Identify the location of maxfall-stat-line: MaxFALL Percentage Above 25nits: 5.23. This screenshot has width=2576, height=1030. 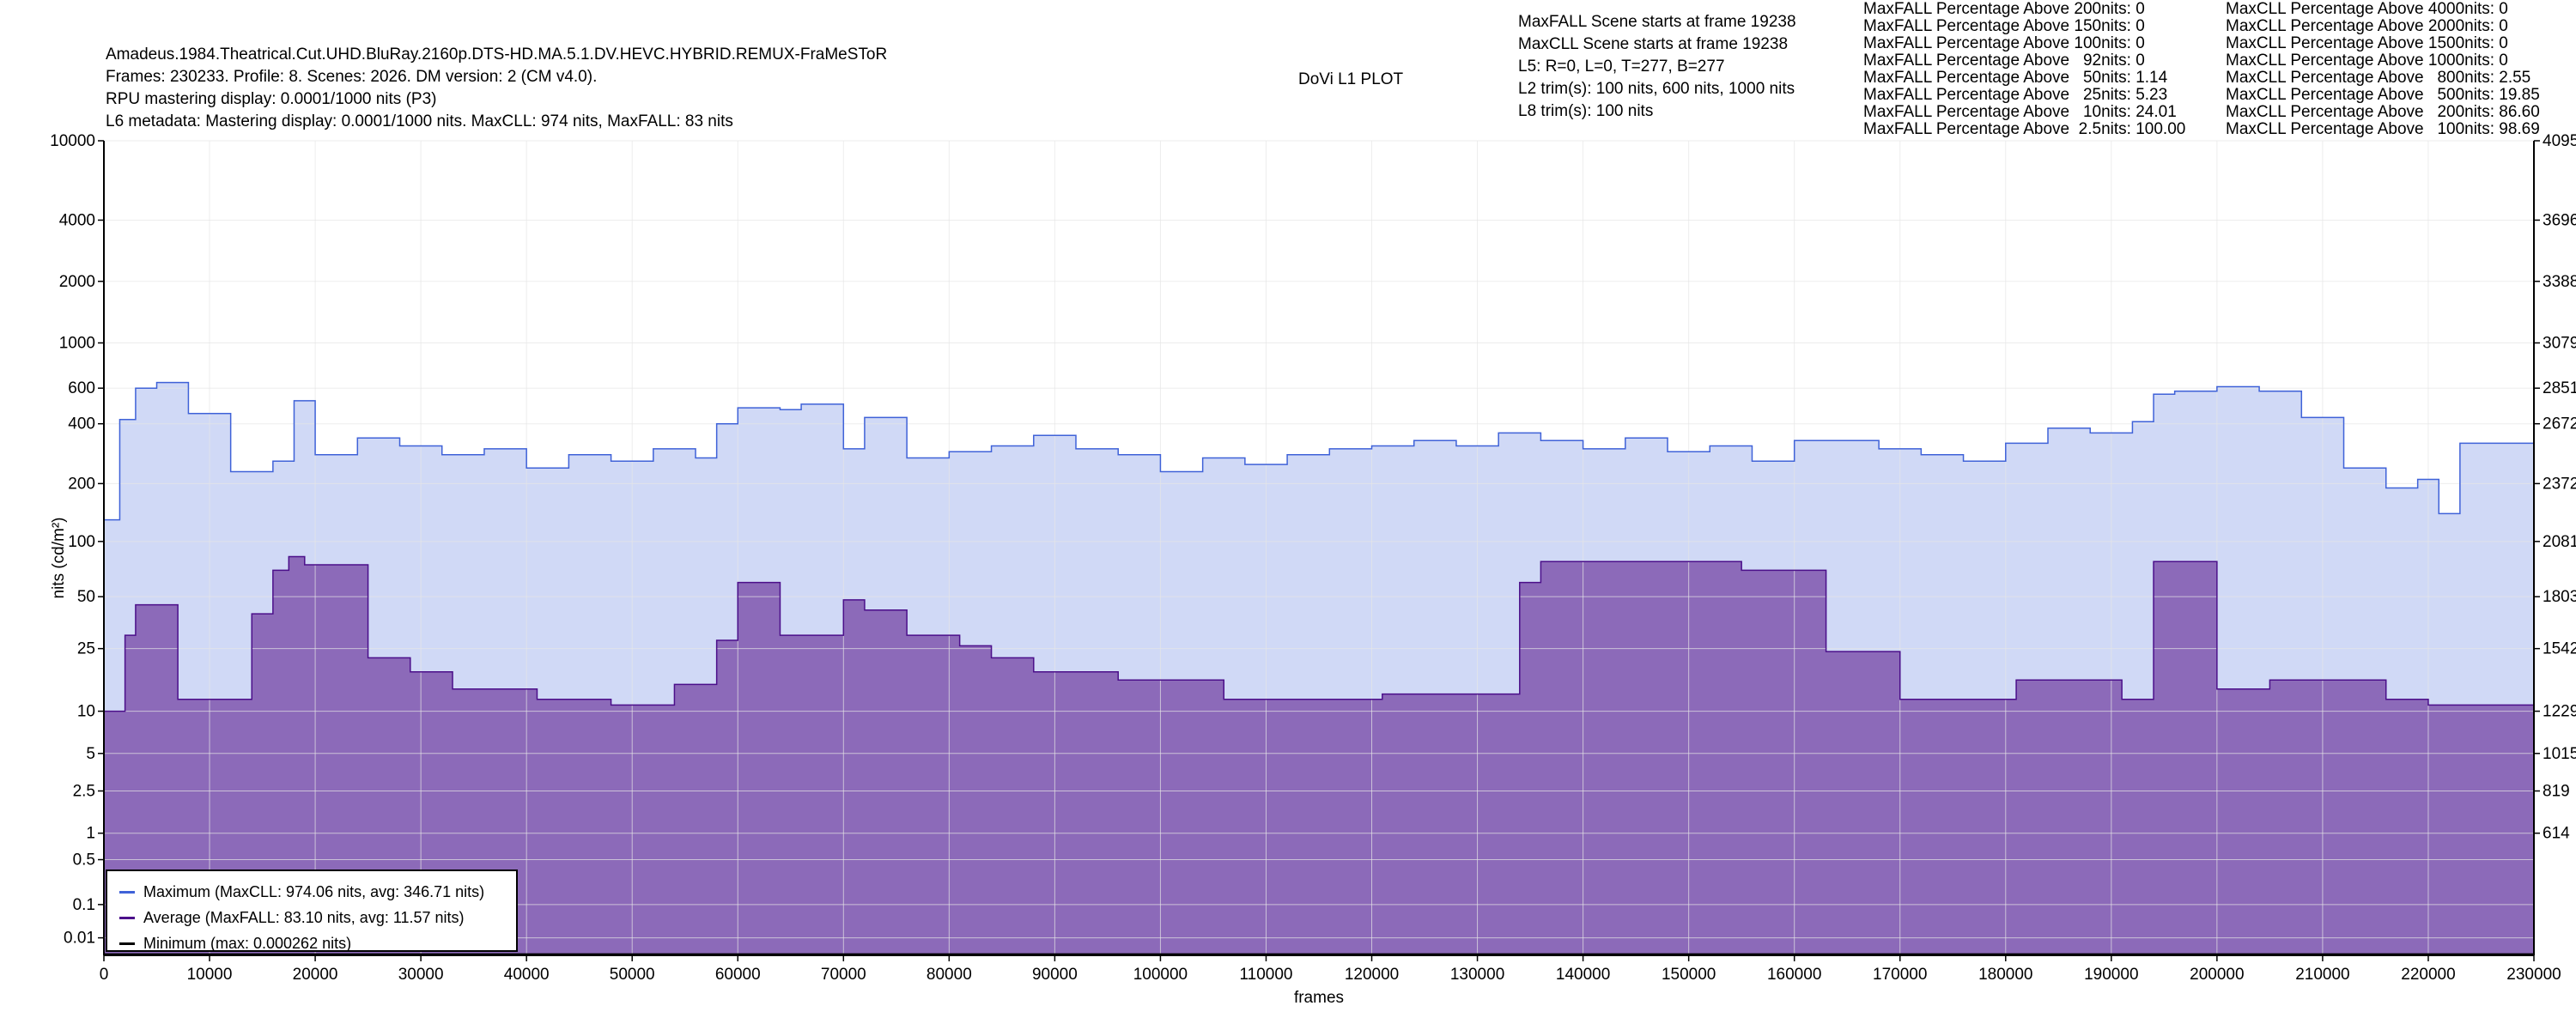
(2016, 95).